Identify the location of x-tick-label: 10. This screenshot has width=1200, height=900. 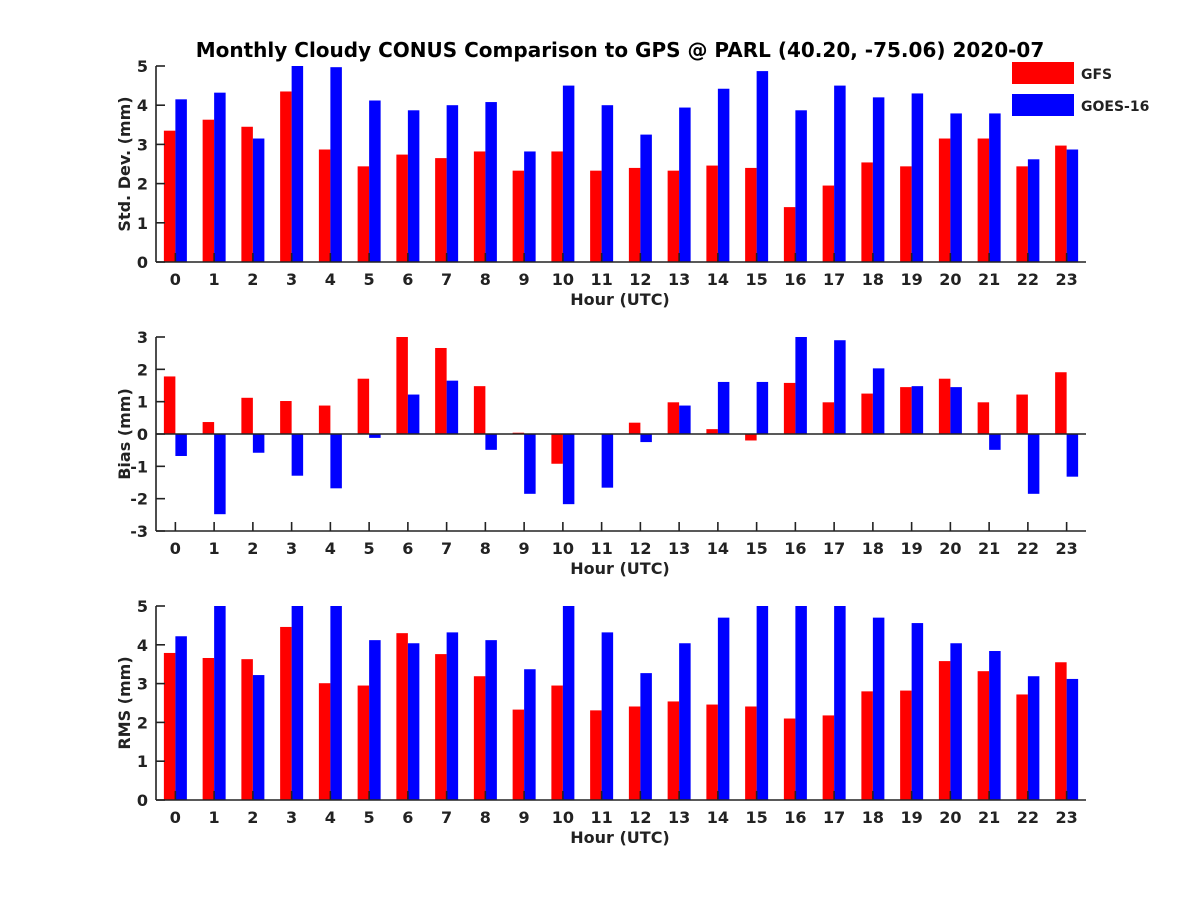
(563, 548).